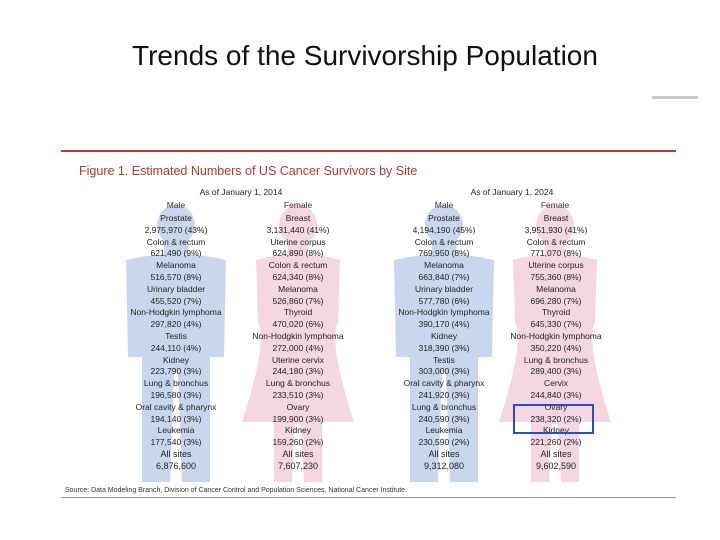 The width and height of the screenshot is (720, 540). I want to click on site-value: 318,390 (3%), so click(444, 347).